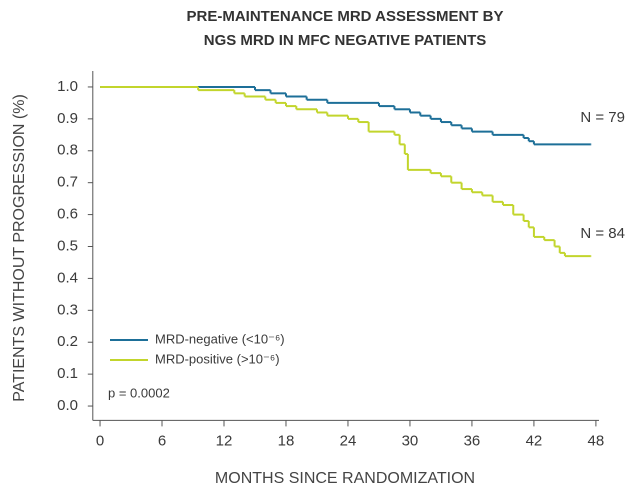 The image size is (627, 490). Describe the element at coordinates (534, 440) in the screenshot. I see `x-tick-label: 42` at that location.